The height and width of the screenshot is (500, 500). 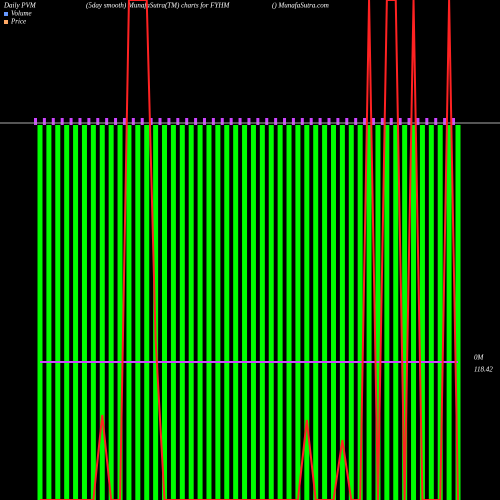 What do you see at coordinates (483, 370) in the screenshot?
I see `price-axis-label: 118.42` at bounding box center [483, 370].